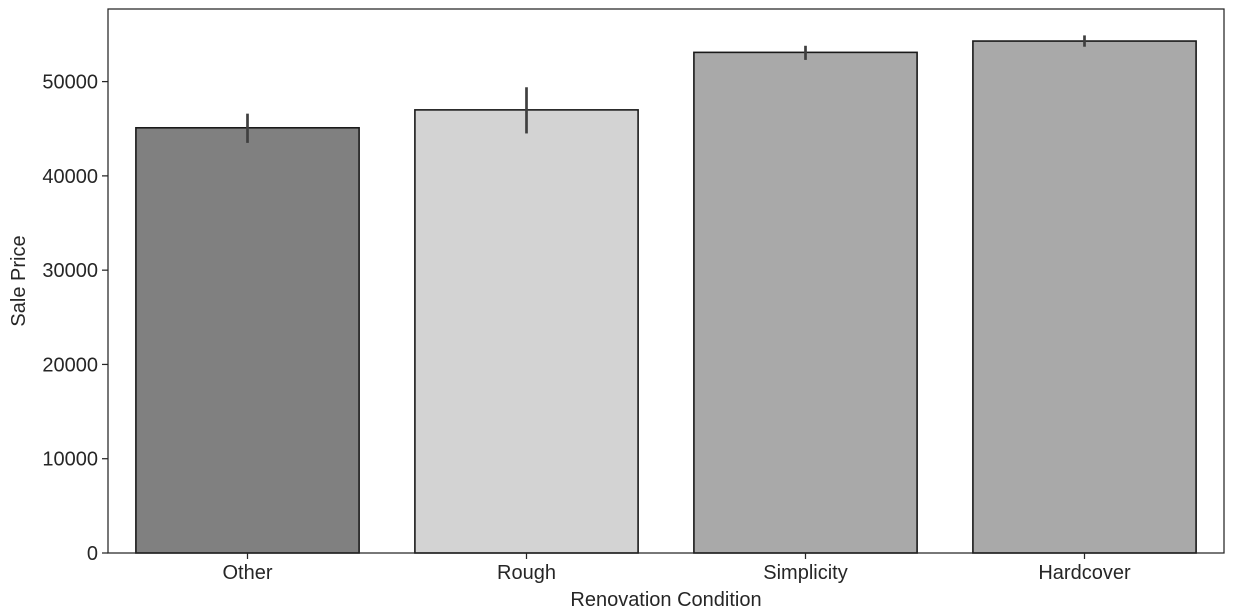  What do you see at coordinates (70, 271) in the screenshot?
I see `y-tick-label: 30000` at bounding box center [70, 271].